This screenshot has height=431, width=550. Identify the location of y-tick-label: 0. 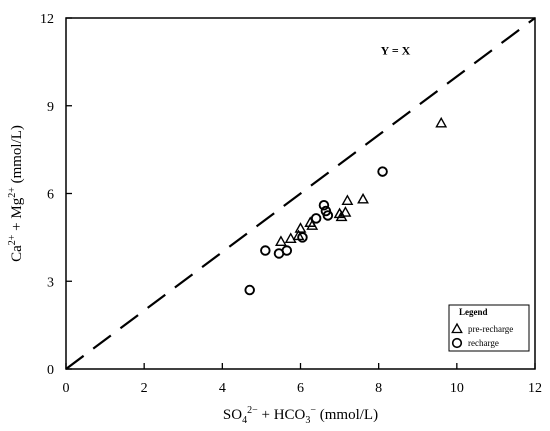
(50, 370).